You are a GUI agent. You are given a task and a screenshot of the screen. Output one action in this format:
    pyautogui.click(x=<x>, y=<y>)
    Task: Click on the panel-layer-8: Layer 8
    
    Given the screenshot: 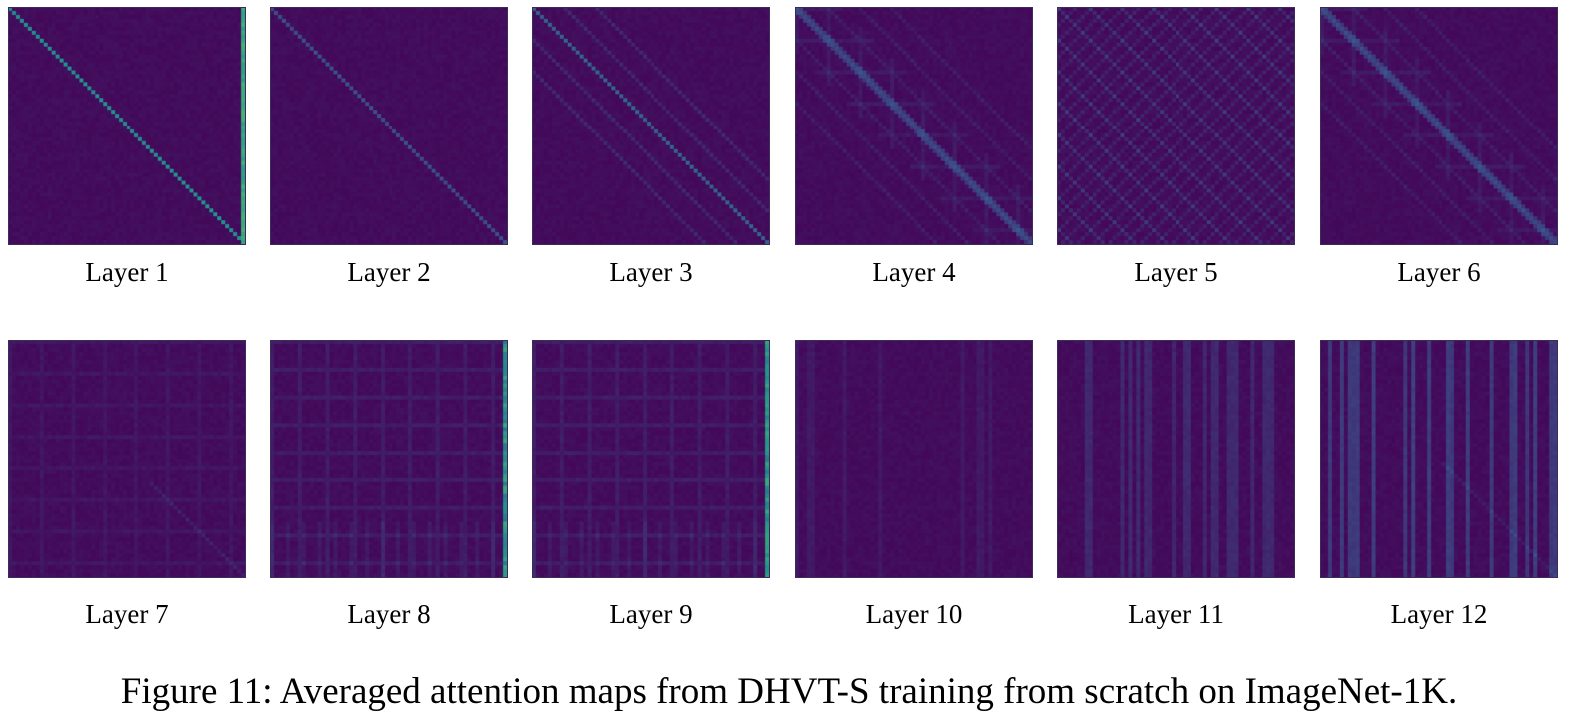 What is the action you would take?
    pyautogui.click(x=389, y=484)
    